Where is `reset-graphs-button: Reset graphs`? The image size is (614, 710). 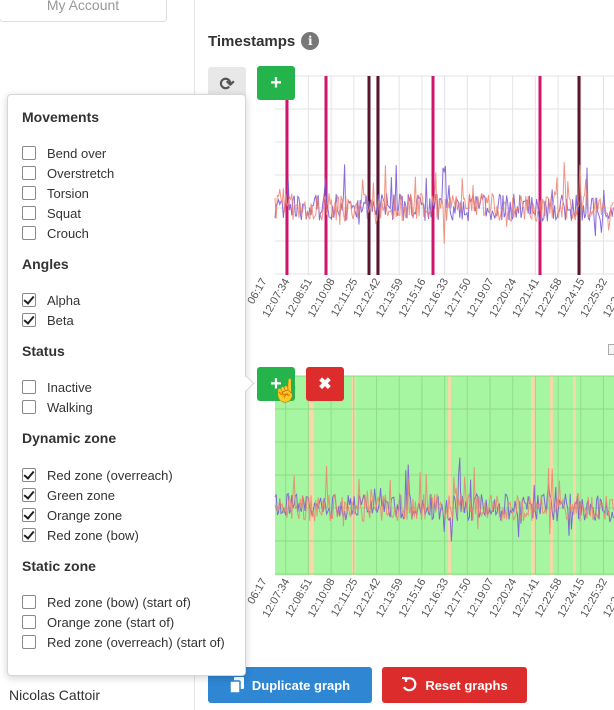 reset-graphs-button: Reset graphs is located at coordinates (454, 685).